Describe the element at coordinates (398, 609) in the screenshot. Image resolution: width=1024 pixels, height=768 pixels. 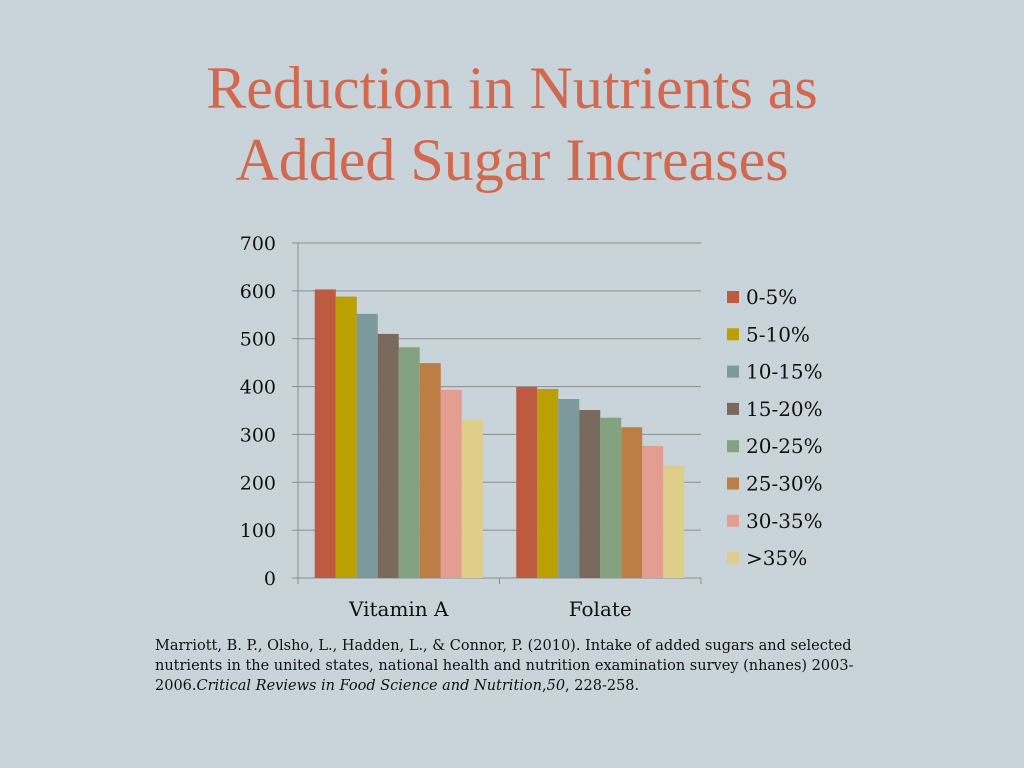
I see `x-category-label: Vitamin A` at that location.